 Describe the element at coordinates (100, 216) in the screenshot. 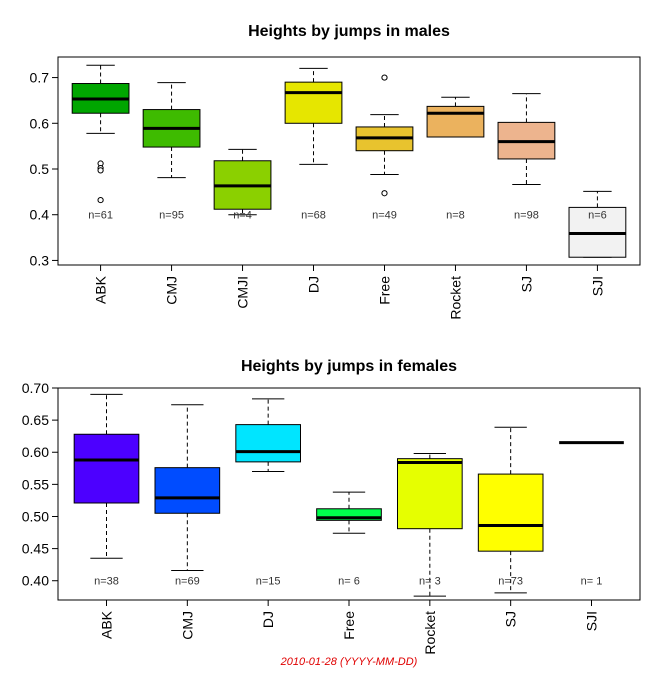

I see `count-label: n=61` at that location.